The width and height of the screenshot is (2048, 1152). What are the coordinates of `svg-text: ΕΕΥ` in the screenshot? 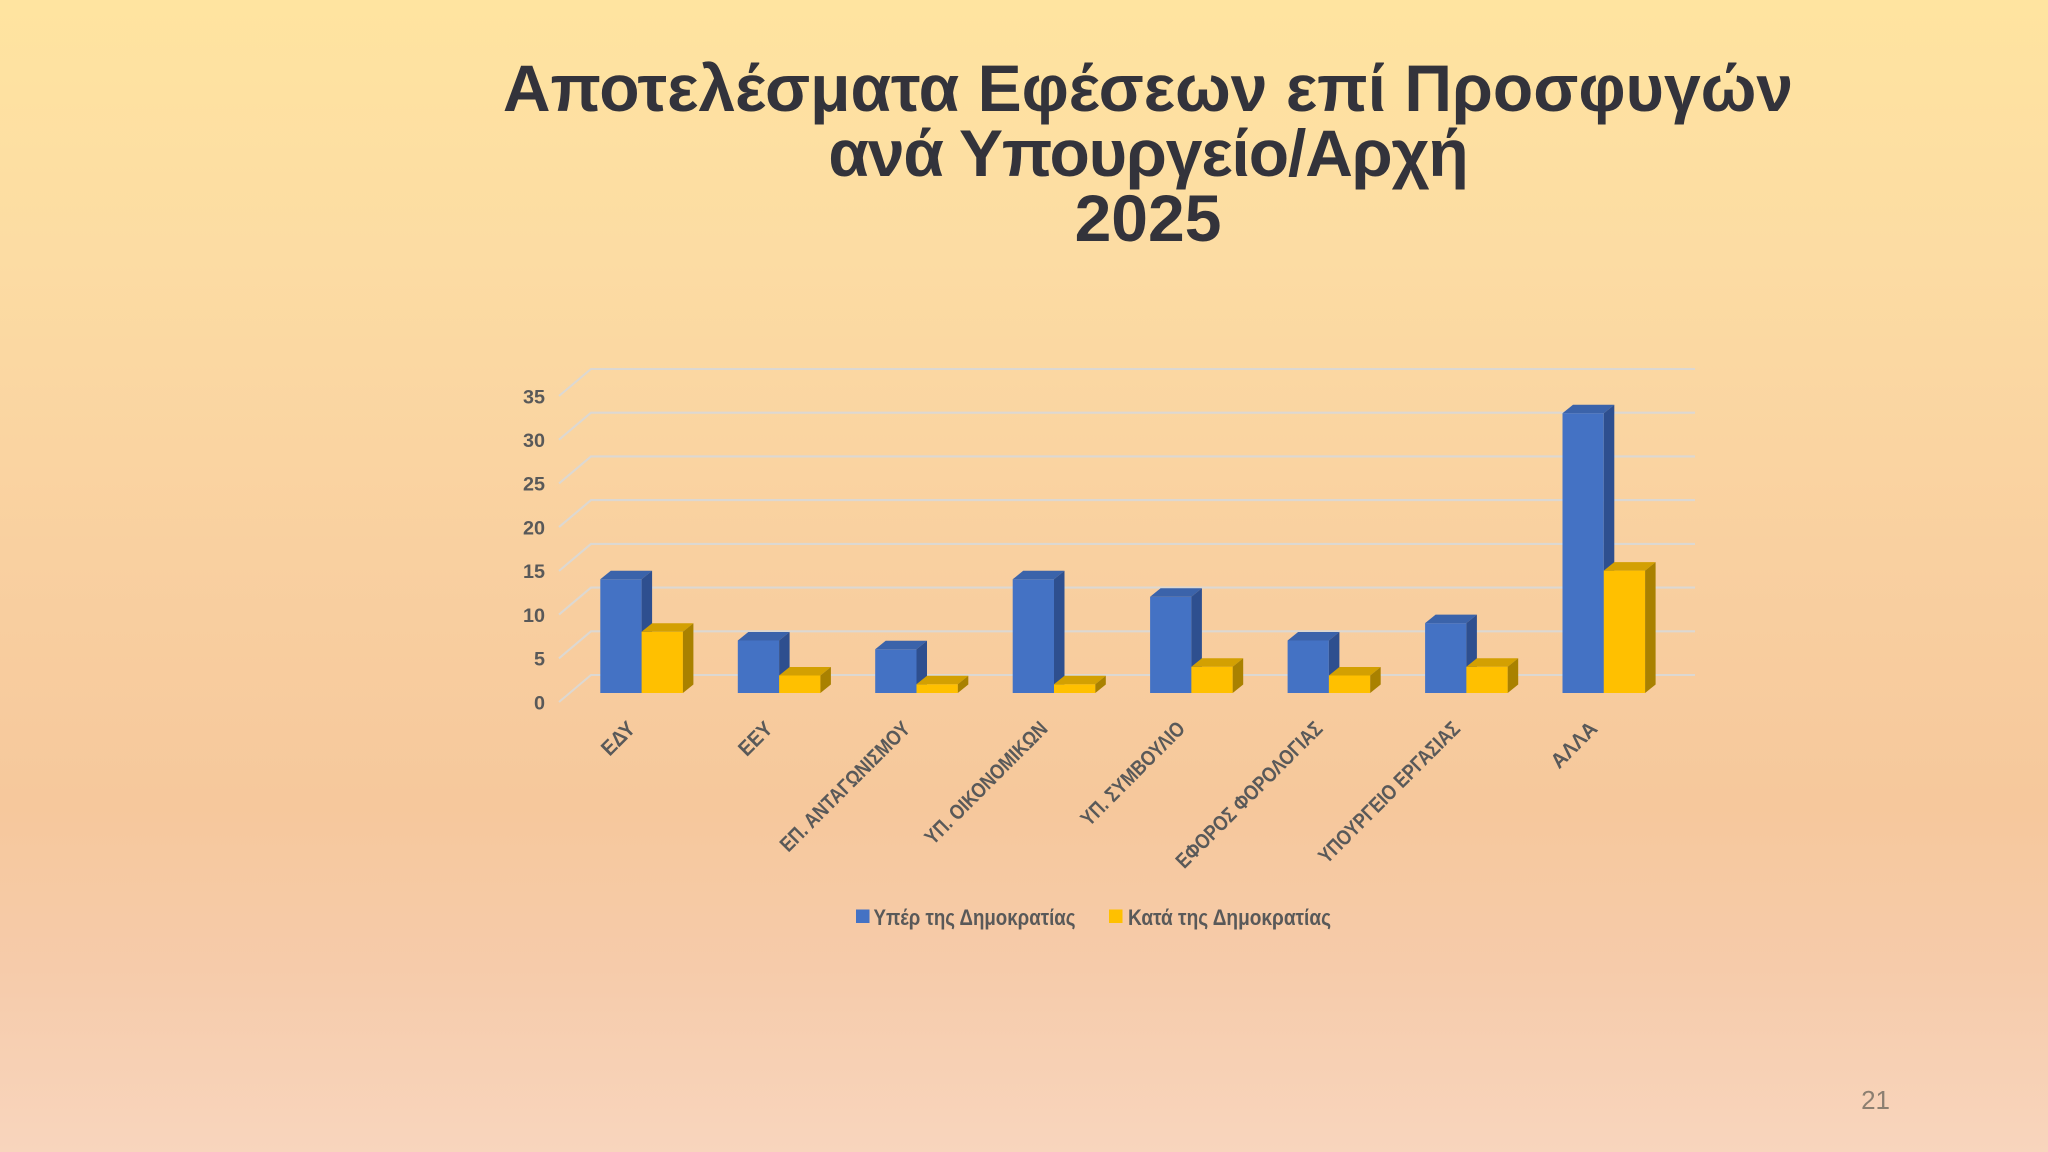 It's located at (755, 738).